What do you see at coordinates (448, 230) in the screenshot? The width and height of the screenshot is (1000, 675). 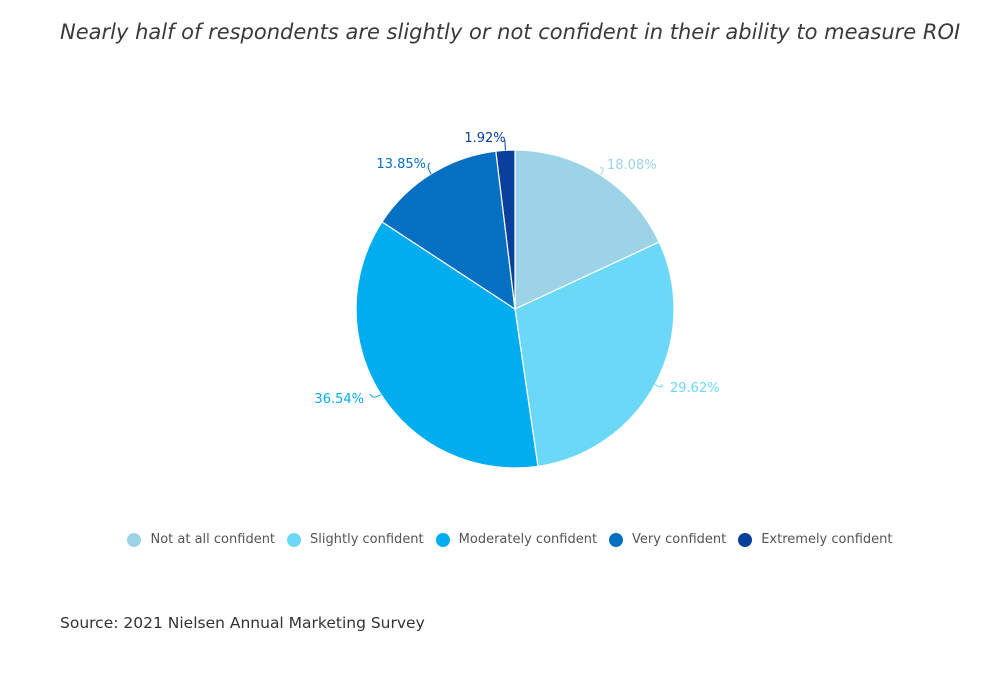 I see `pie-slice-very-confident` at bounding box center [448, 230].